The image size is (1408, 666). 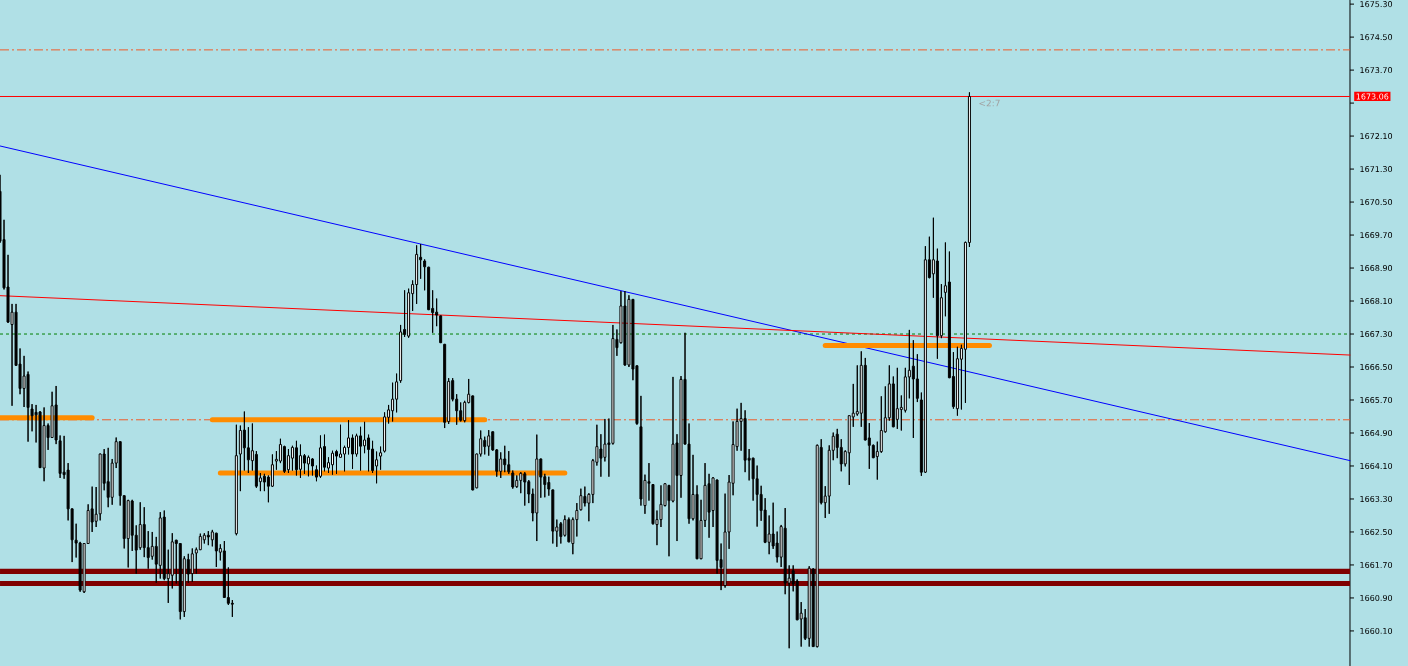 I want to click on y-tick-label: 1668.90, so click(x=1376, y=268).